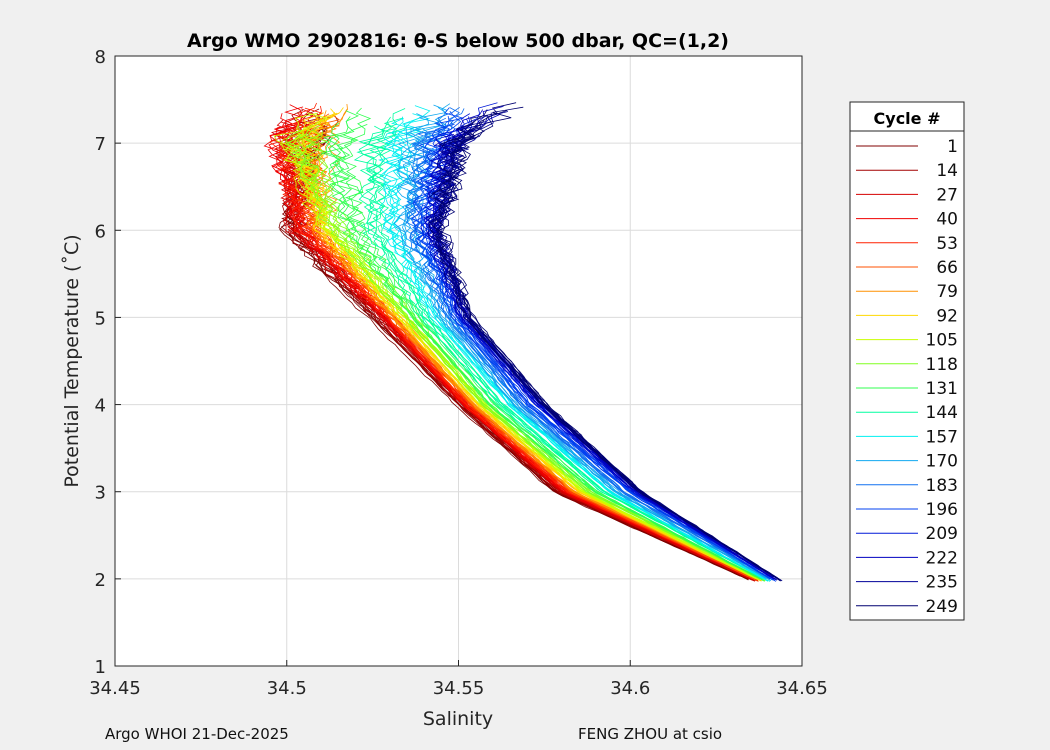 Image resolution: width=1050 pixels, height=750 pixels. Describe the element at coordinates (942, 607) in the screenshot. I see `legend-label: 249` at that location.